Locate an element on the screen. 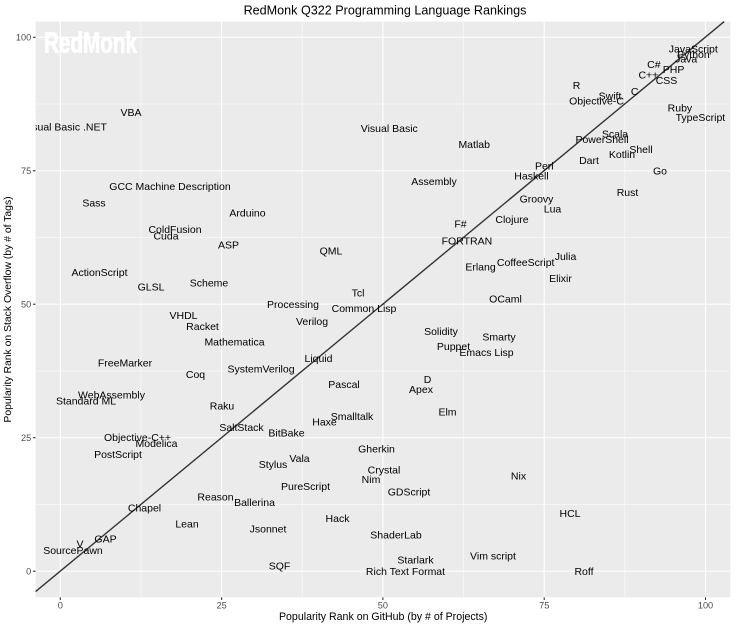  svg-text: Pascal is located at coordinates (344, 385).